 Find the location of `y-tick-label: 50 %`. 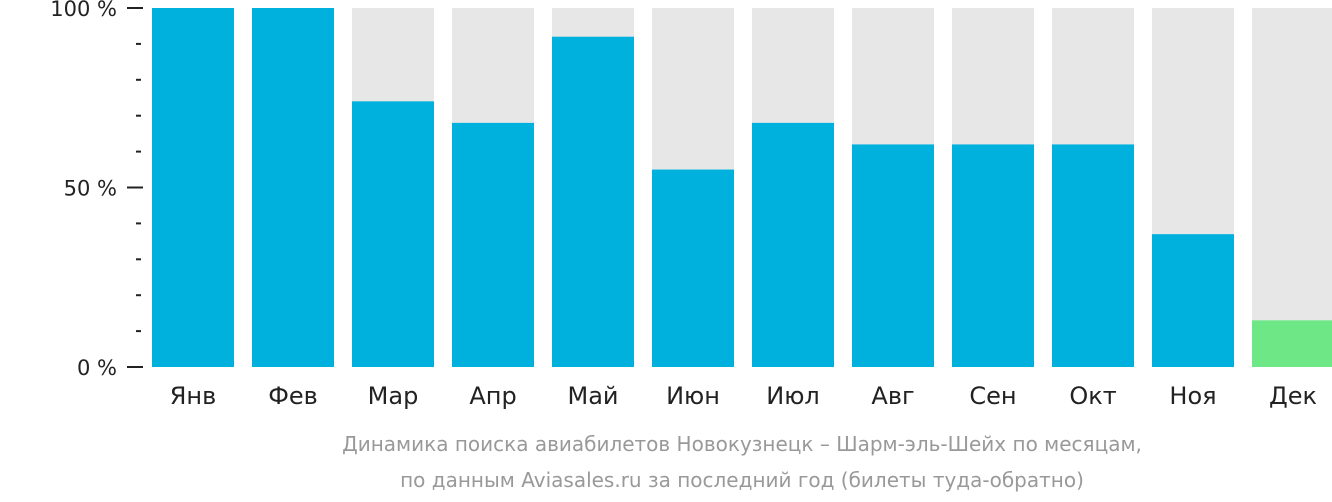

y-tick-label: 50 % is located at coordinates (90, 189).